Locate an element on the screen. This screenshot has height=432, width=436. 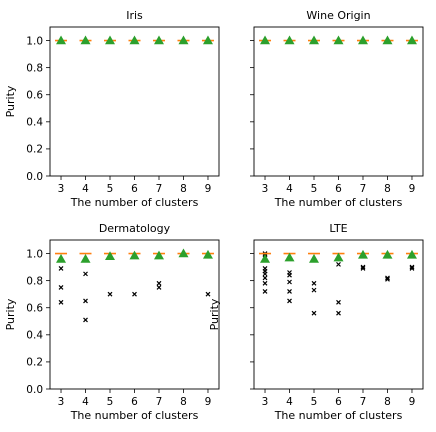
y-tick-label: 0.4 is located at coordinates (34, 336).